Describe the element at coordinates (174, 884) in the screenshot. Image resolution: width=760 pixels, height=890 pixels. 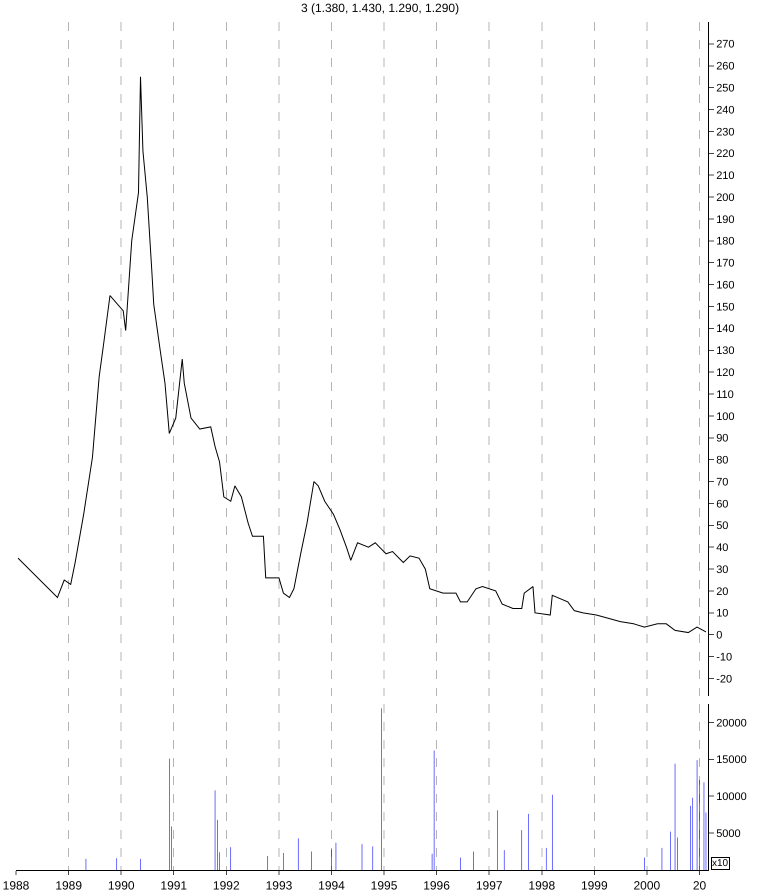
I see `x-tick-label: 1991` at that location.